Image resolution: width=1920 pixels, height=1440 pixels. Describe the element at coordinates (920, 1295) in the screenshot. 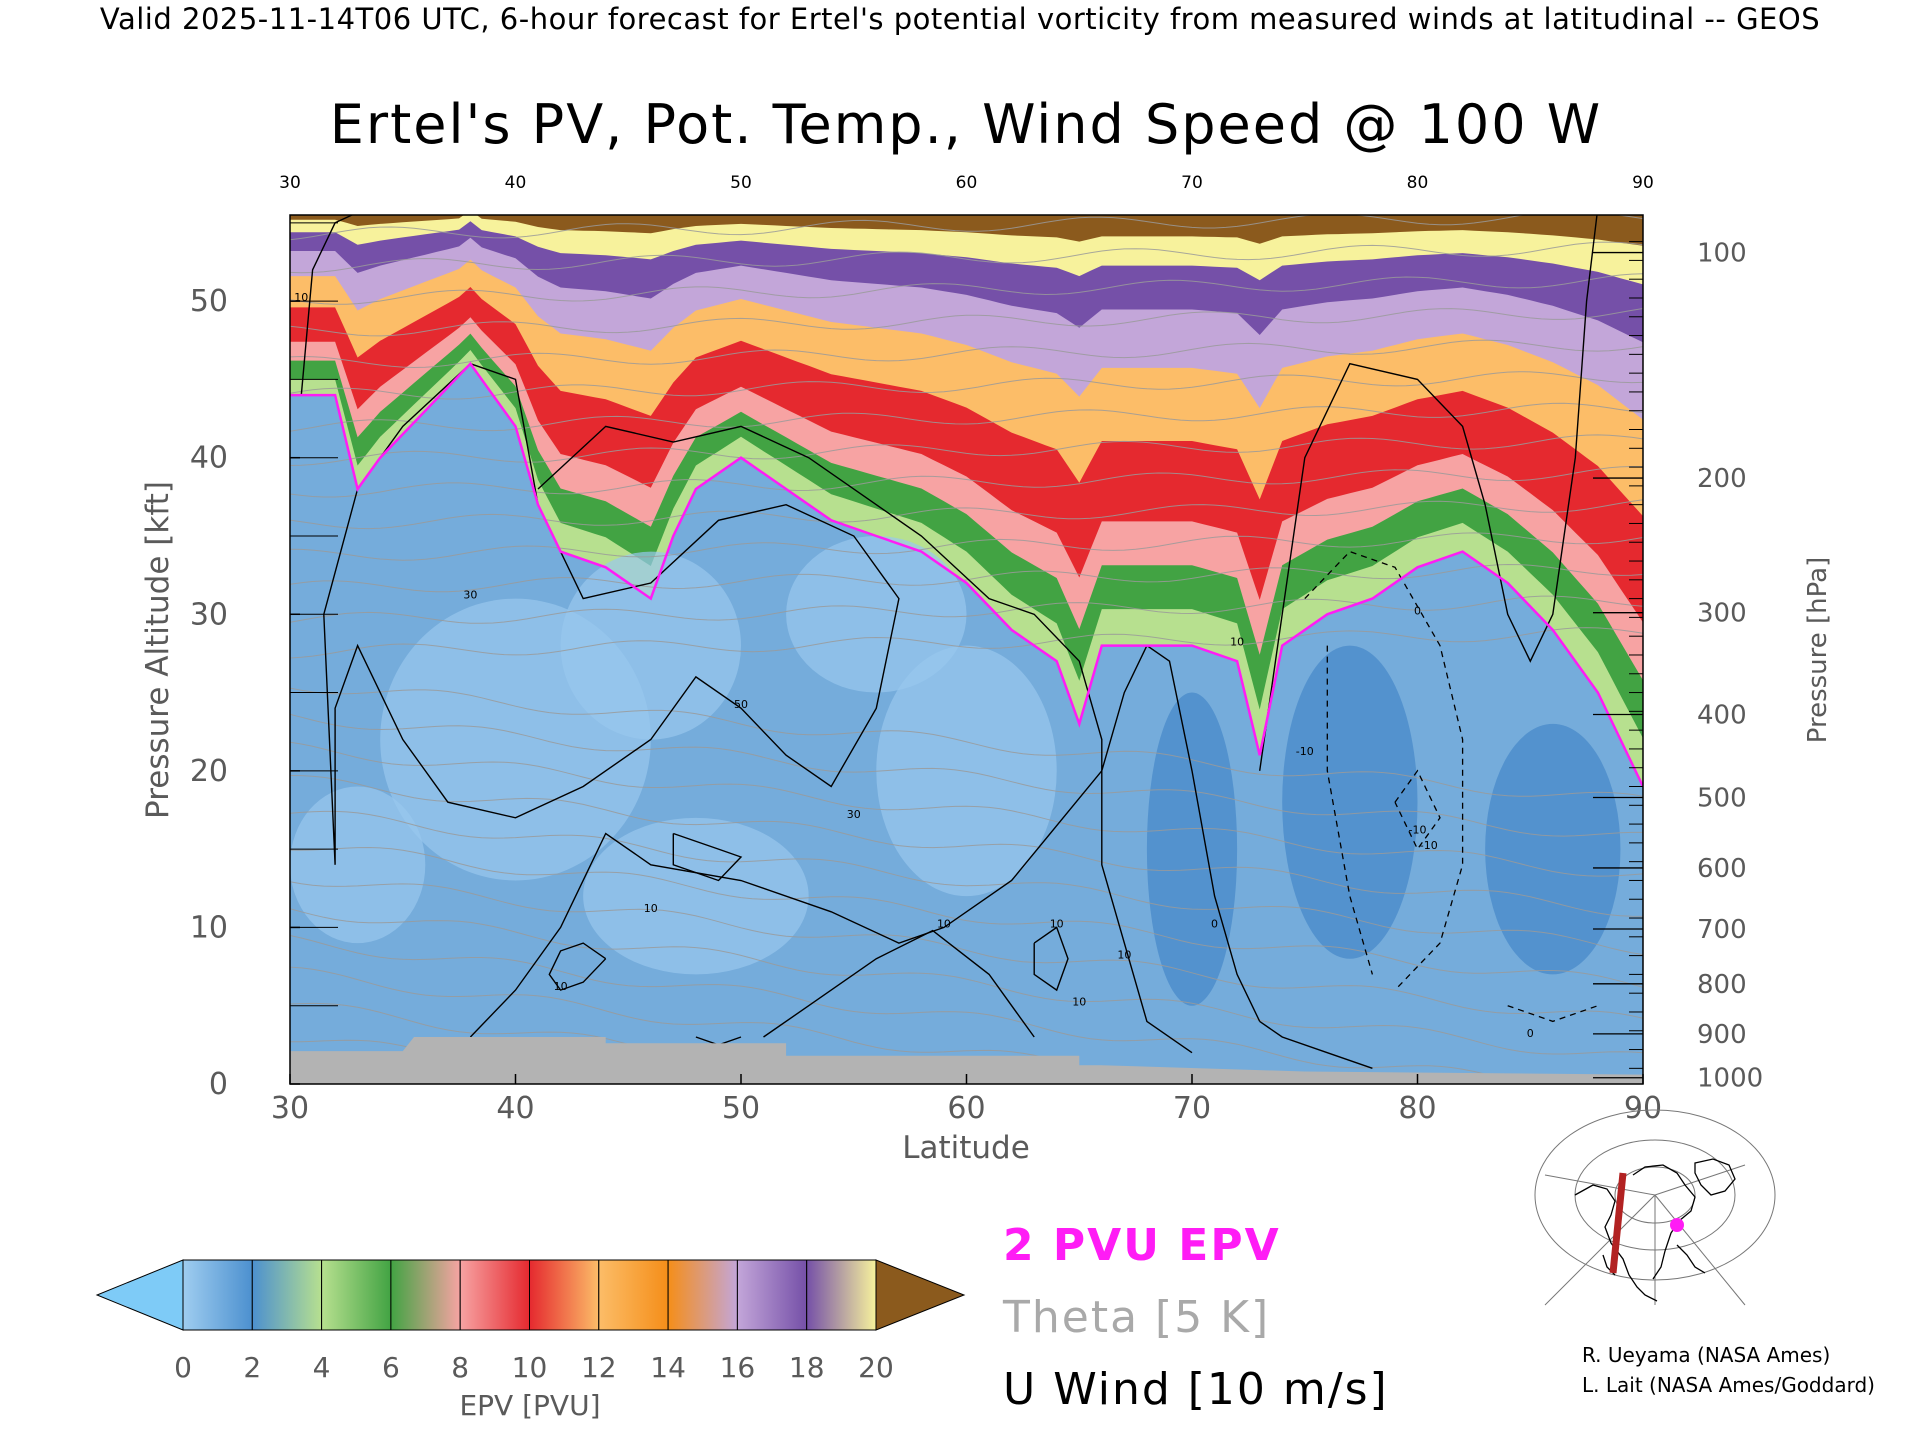

I see `colorbar-over-arrow` at that location.